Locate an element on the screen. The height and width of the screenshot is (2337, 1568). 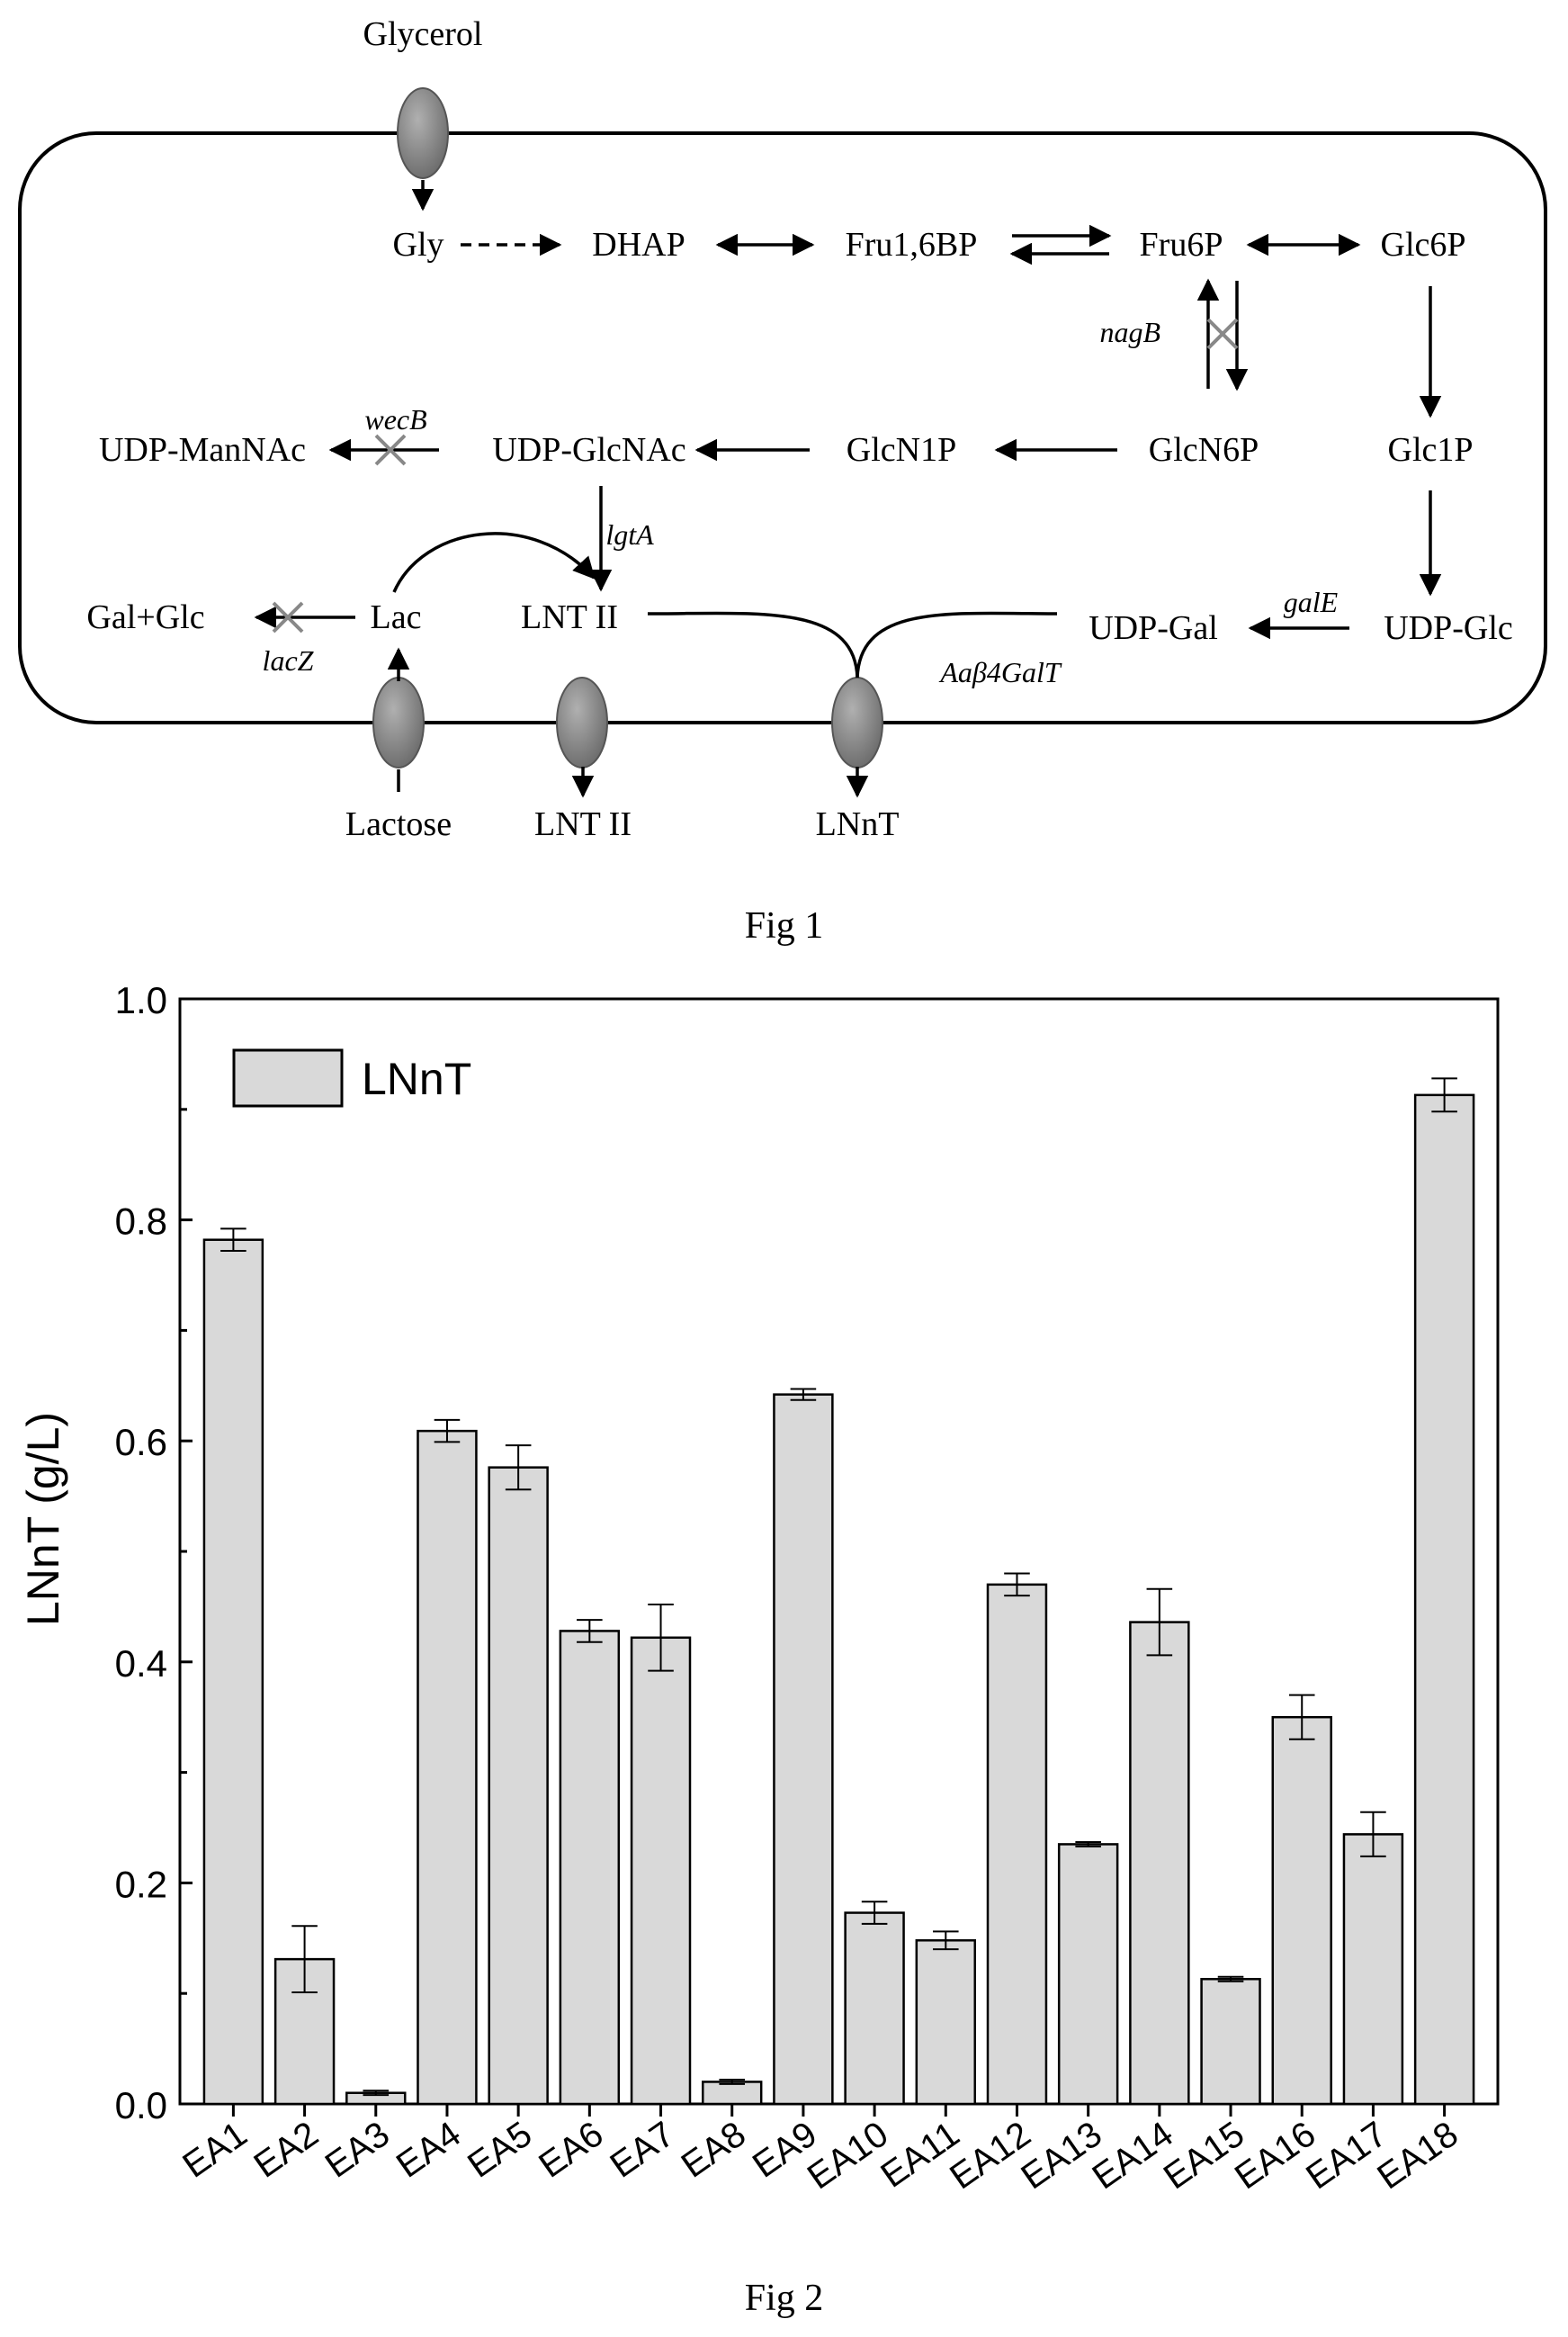
x-tick-label: EA14 is located at coordinates (1133, 2155).